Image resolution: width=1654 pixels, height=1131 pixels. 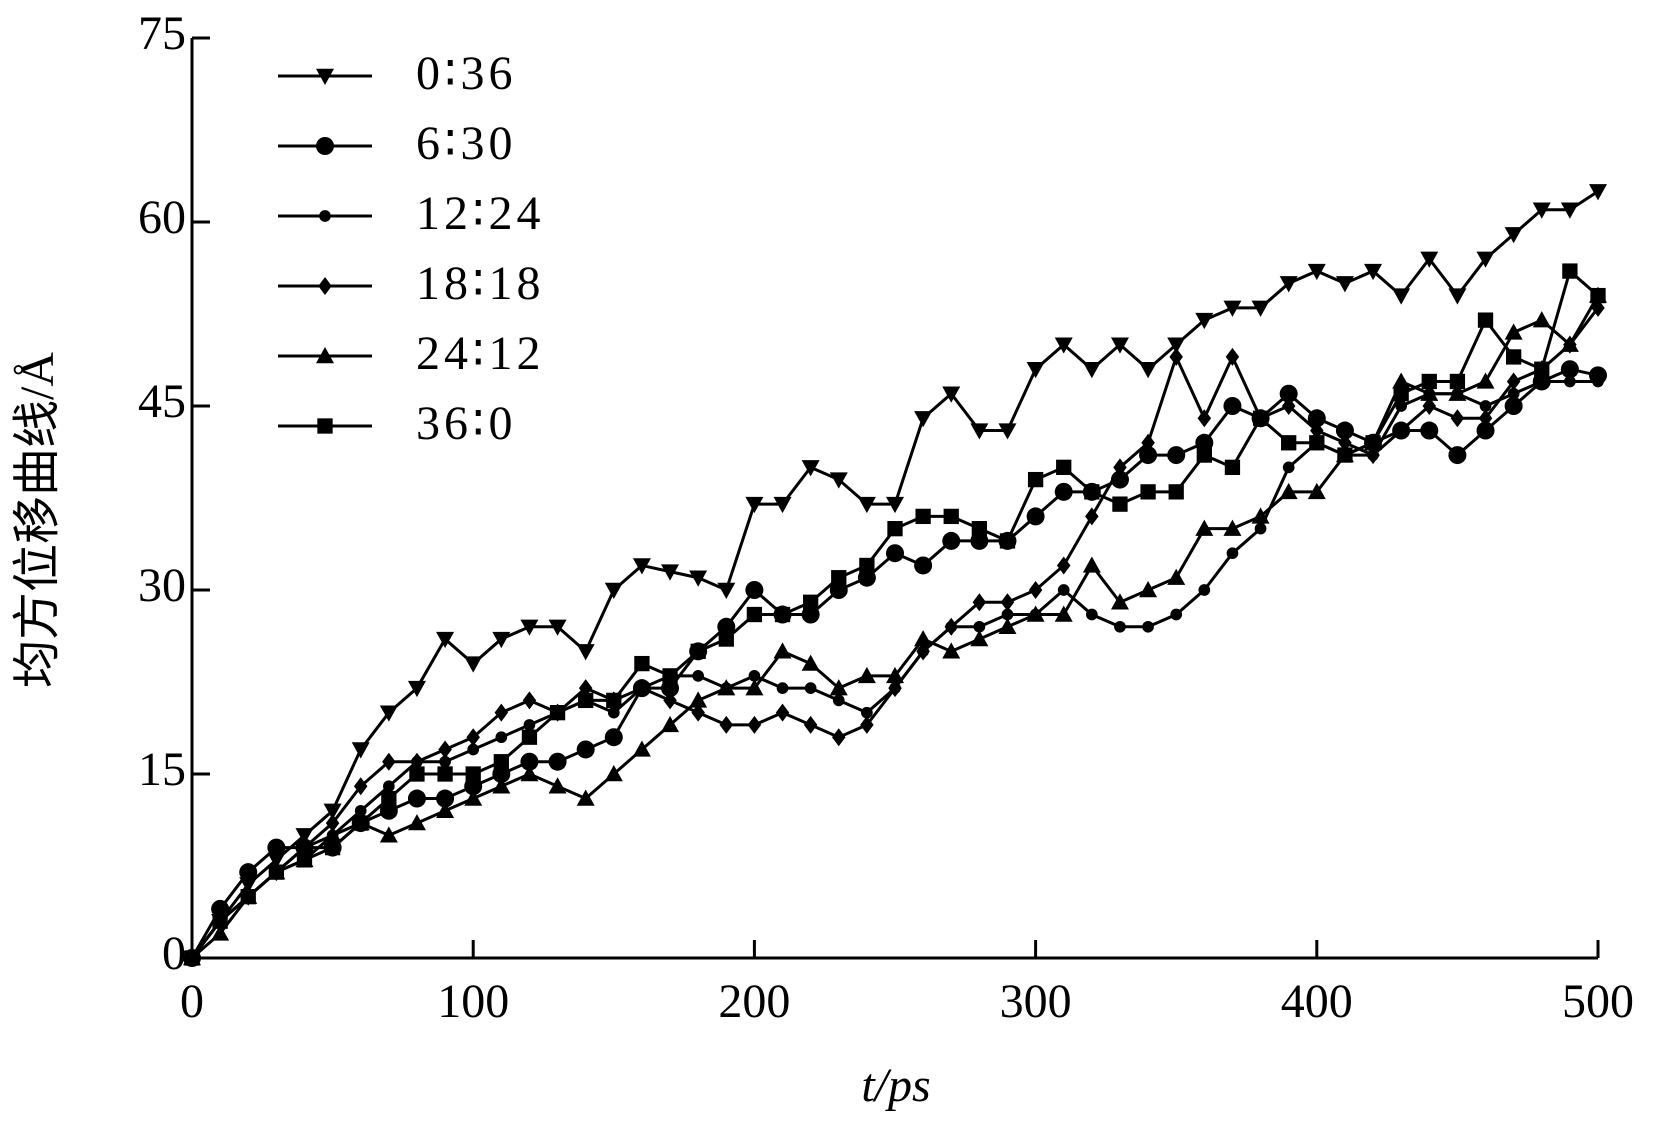 What do you see at coordinates (162, 585) in the screenshot?
I see `y-tick-label: 30` at bounding box center [162, 585].